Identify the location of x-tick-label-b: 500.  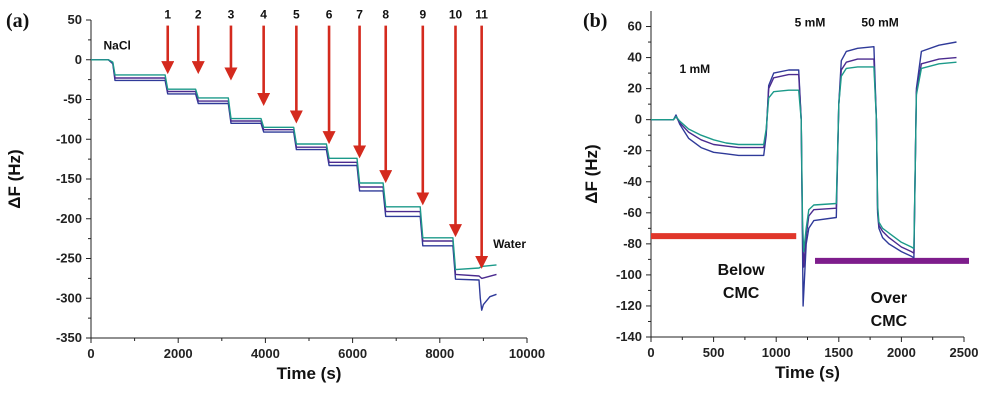
(714, 352).